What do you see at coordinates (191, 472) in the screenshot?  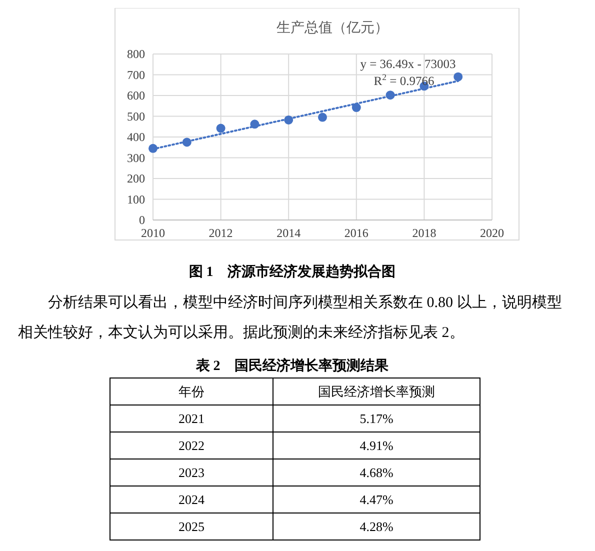 I see `y-tick-label: 2023` at bounding box center [191, 472].